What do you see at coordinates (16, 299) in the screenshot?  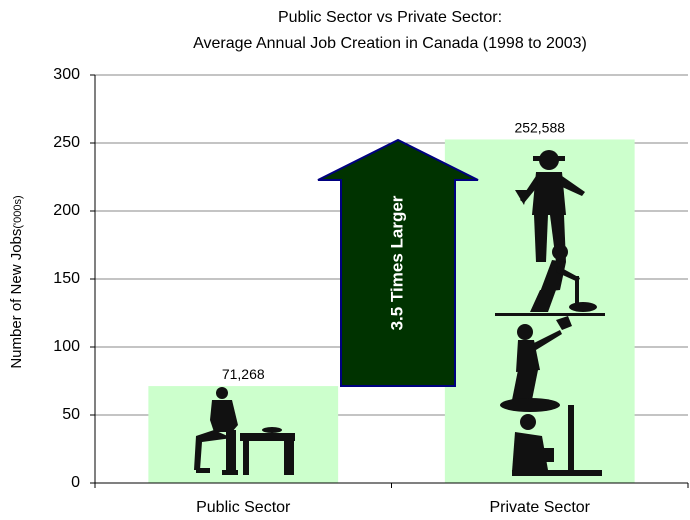 I see `y-label: Number of New Jobs` at bounding box center [16, 299].